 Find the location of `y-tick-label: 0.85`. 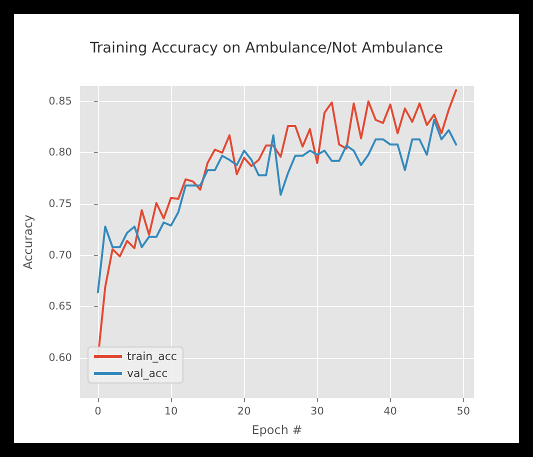

y-tick-label: 0.85 is located at coordinates (60, 101).